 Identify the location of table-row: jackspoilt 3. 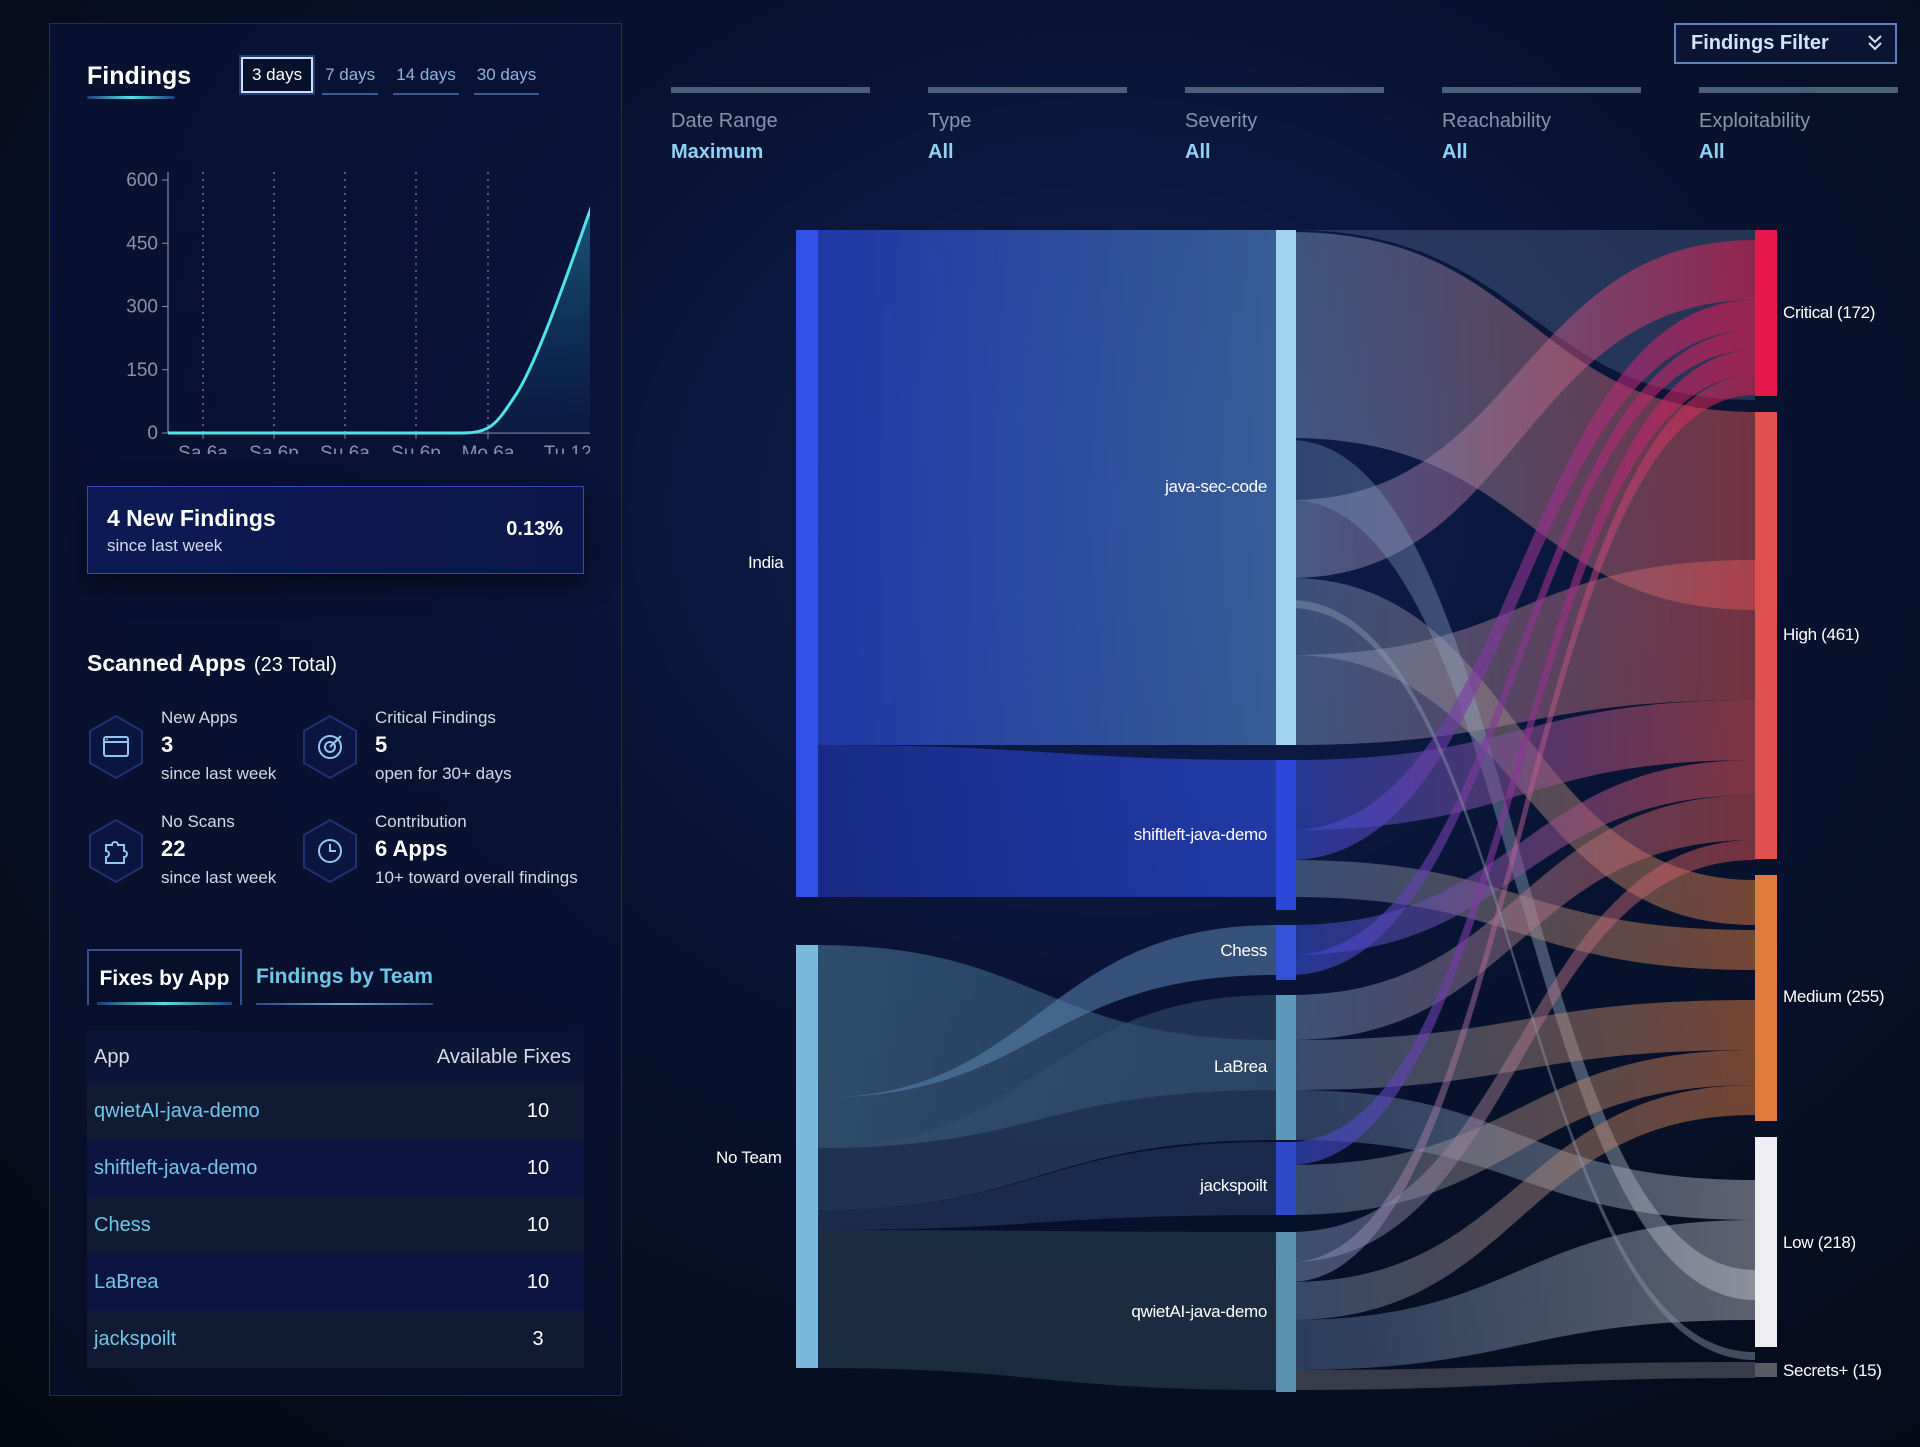
(335, 1339).